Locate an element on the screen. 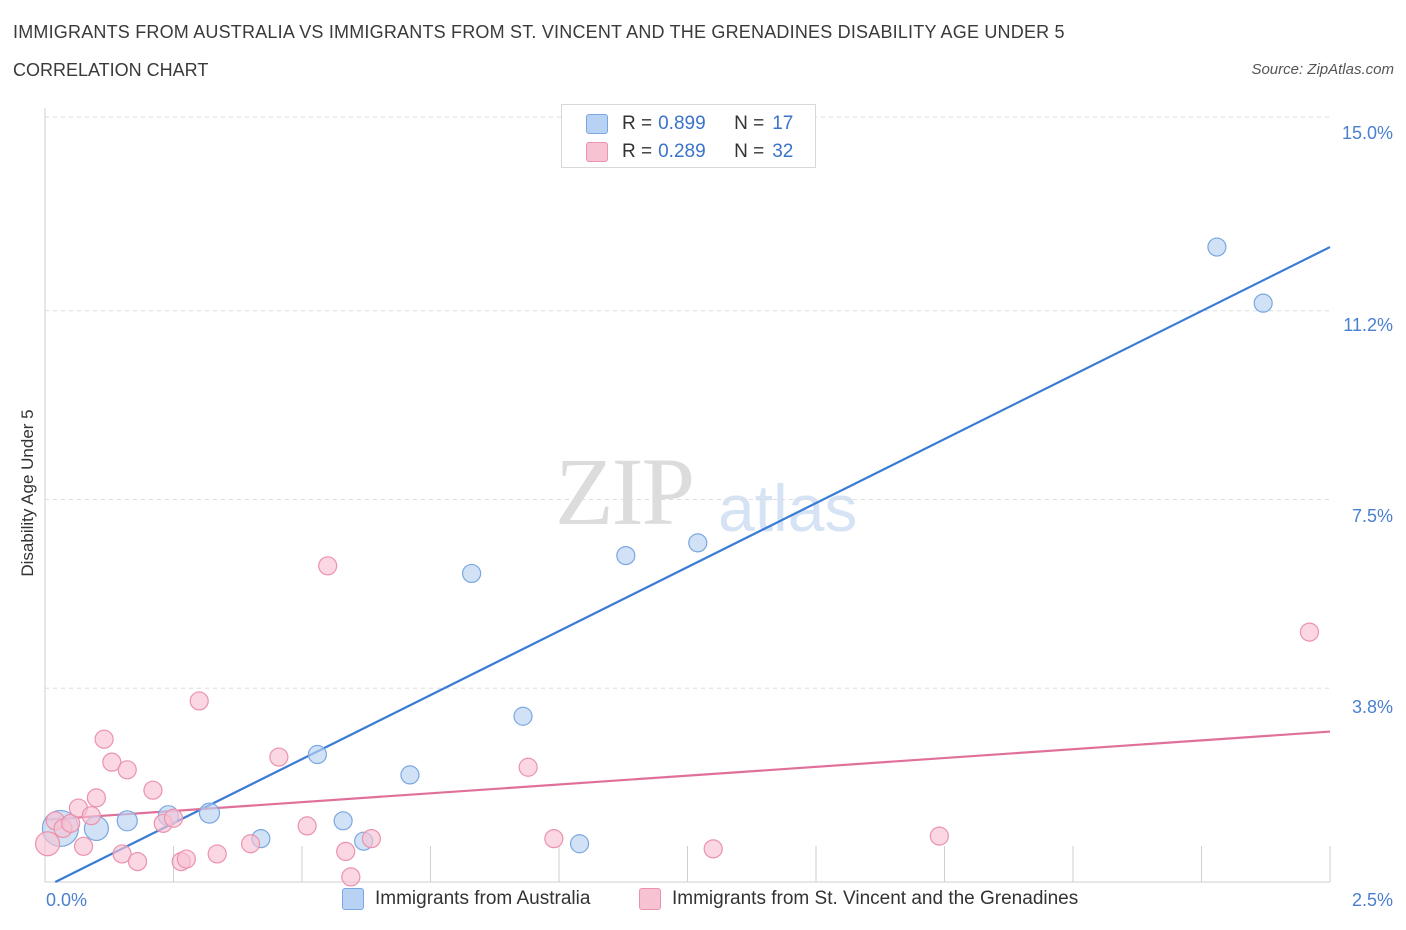 This screenshot has height=930, width=1406. series-legend-australia: Immigrants from Australia is located at coordinates (466, 899).